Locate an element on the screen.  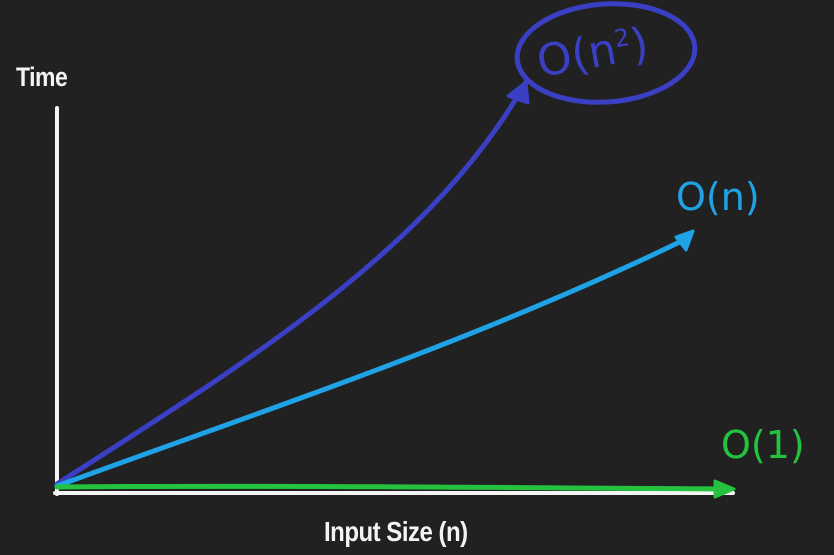
x-axis-label: Input Size (n) is located at coordinates (396, 533).